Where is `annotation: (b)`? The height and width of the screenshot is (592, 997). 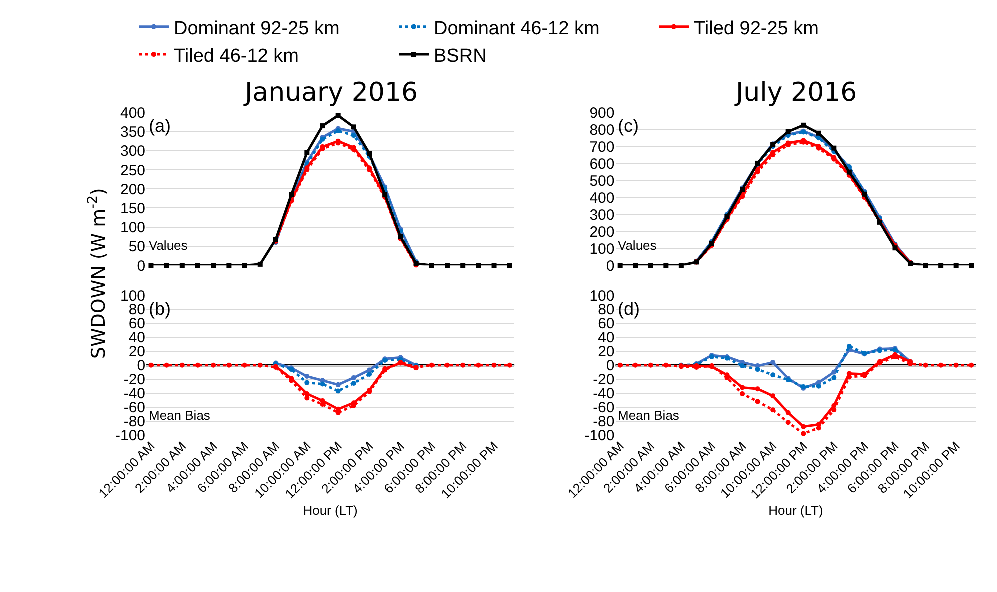
annotation: (b) is located at coordinates (160, 309).